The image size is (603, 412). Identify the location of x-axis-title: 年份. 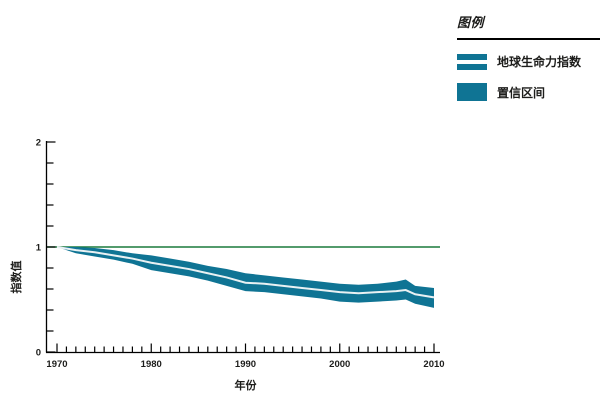
(246, 385).